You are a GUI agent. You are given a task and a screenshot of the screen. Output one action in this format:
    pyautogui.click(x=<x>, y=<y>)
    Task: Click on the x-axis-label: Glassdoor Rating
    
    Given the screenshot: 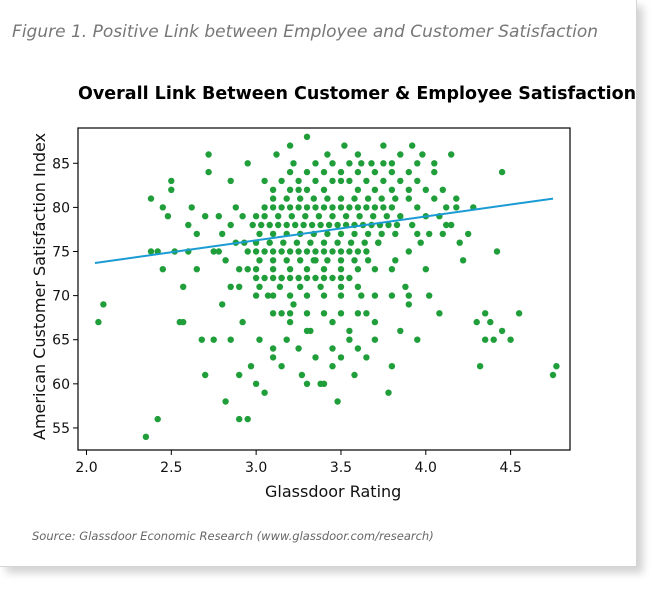 What is the action you would take?
    pyautogui.click(x=333, y=491)
    